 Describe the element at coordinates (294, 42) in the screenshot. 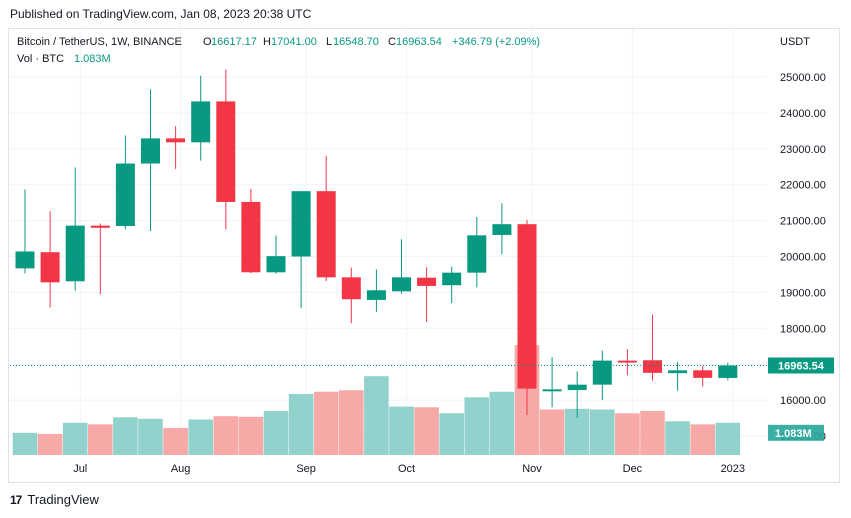

I see `legend-h-value: 17041.00` at that location.